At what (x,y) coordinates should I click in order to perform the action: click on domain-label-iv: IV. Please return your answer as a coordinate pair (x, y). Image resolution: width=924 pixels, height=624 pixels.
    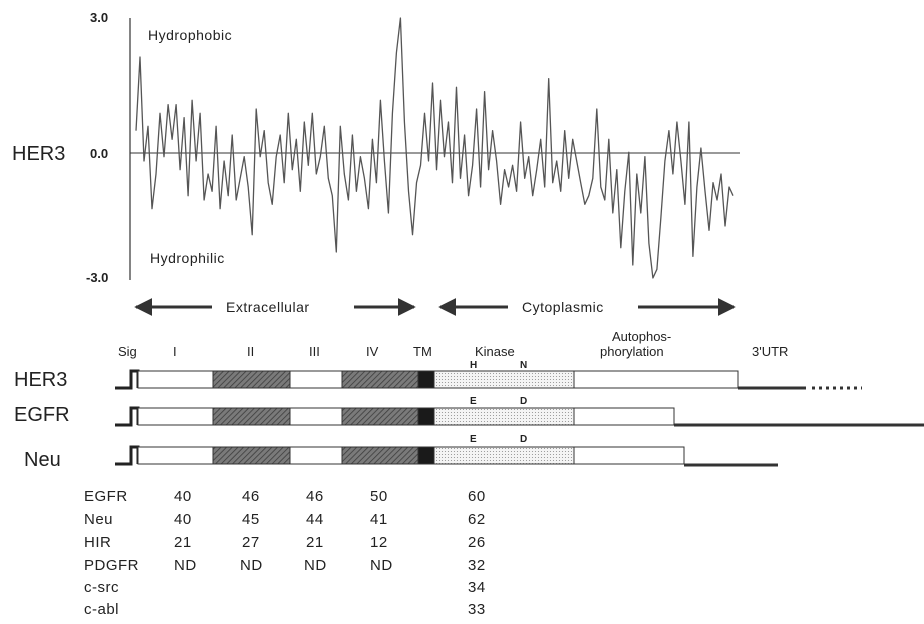
    Looking at the image, I should click on (372, 351).